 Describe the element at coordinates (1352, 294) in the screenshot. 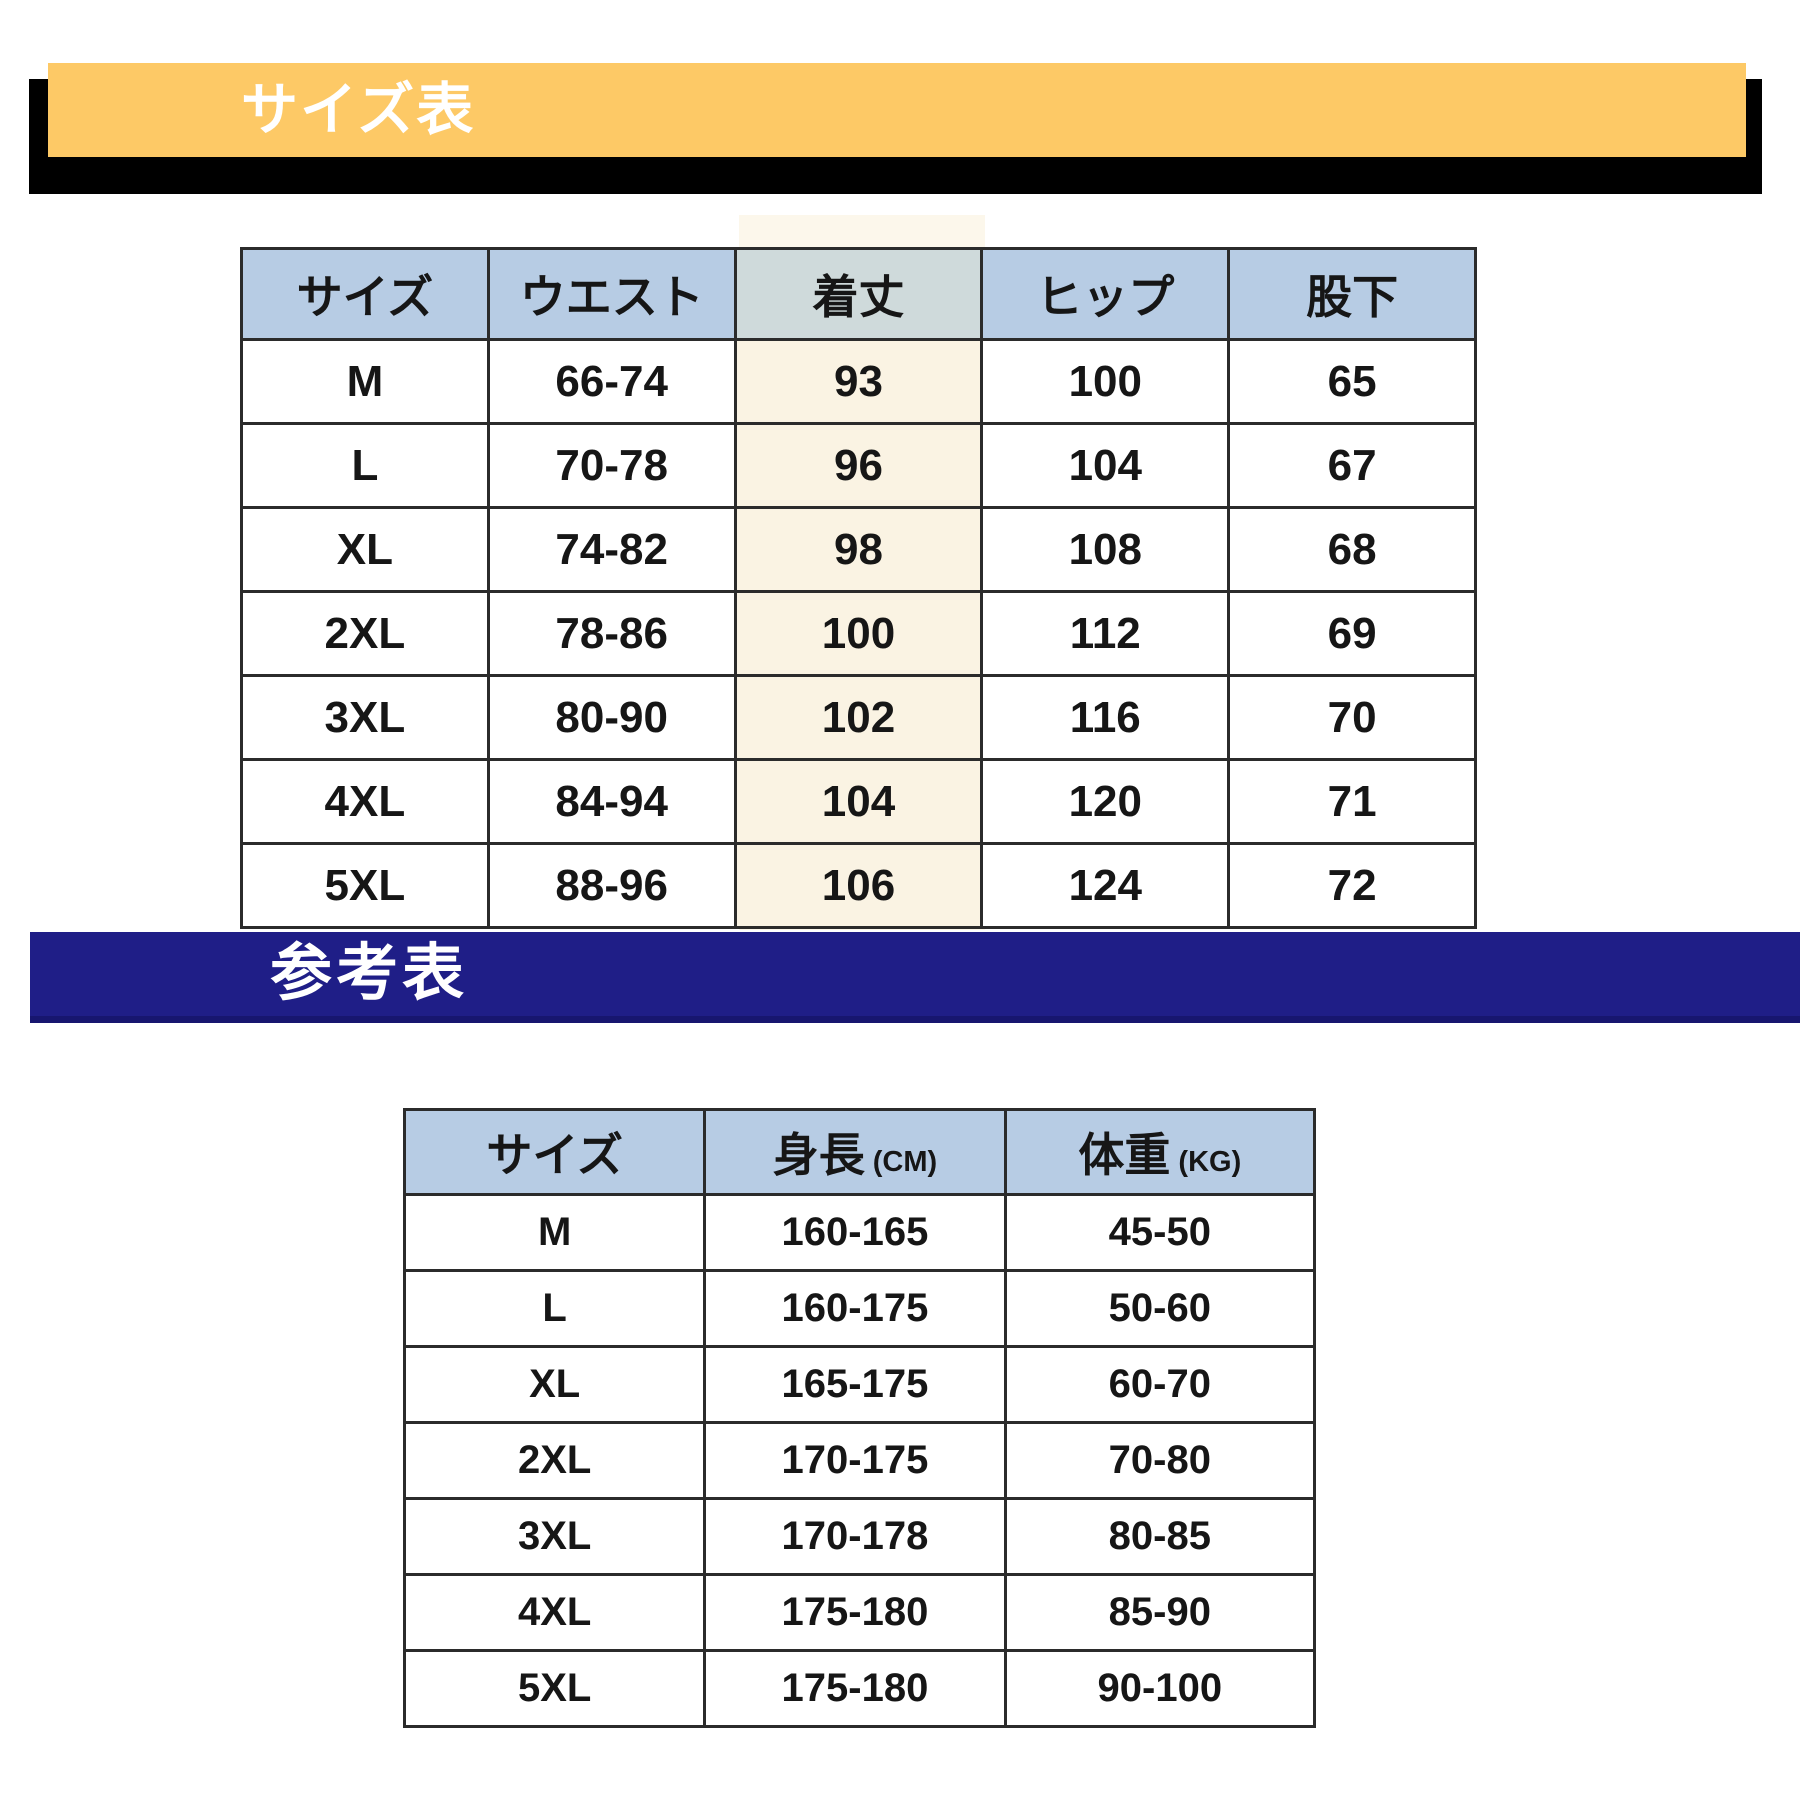

I see `column-header: 股下` at that location.